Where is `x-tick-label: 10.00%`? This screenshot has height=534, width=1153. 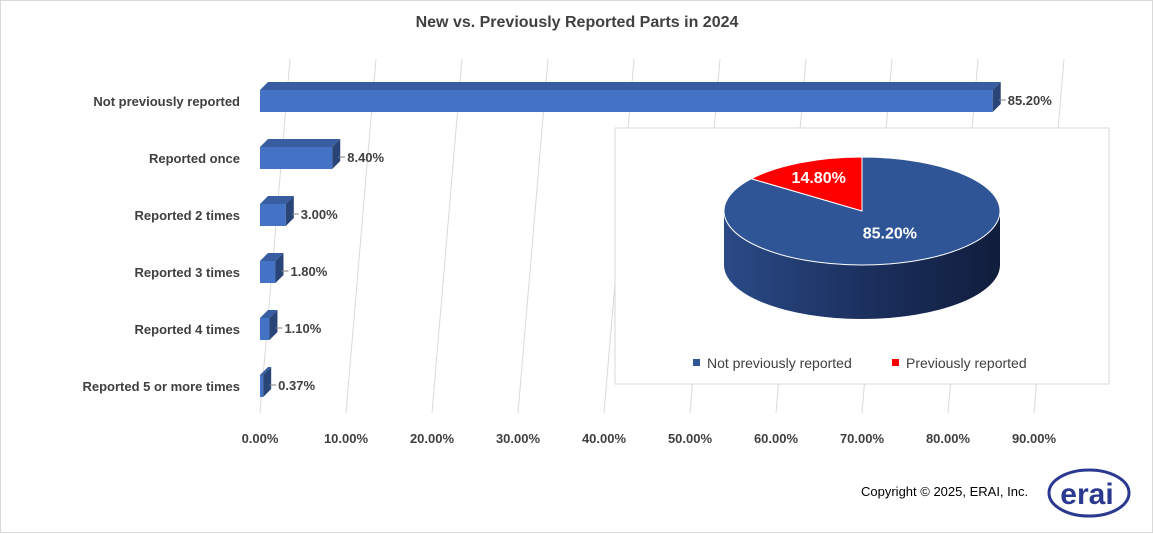 x-tick-label: 10.00% is located at coordinates (346, 438).